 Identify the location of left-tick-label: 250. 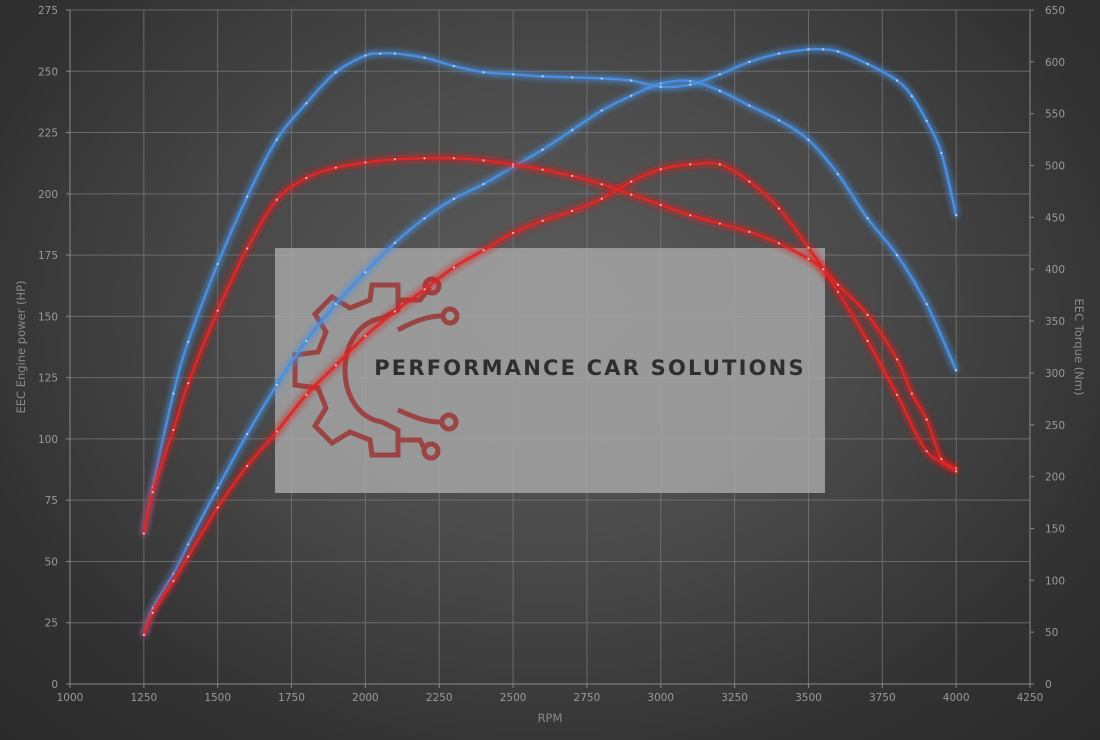
(48, 72).